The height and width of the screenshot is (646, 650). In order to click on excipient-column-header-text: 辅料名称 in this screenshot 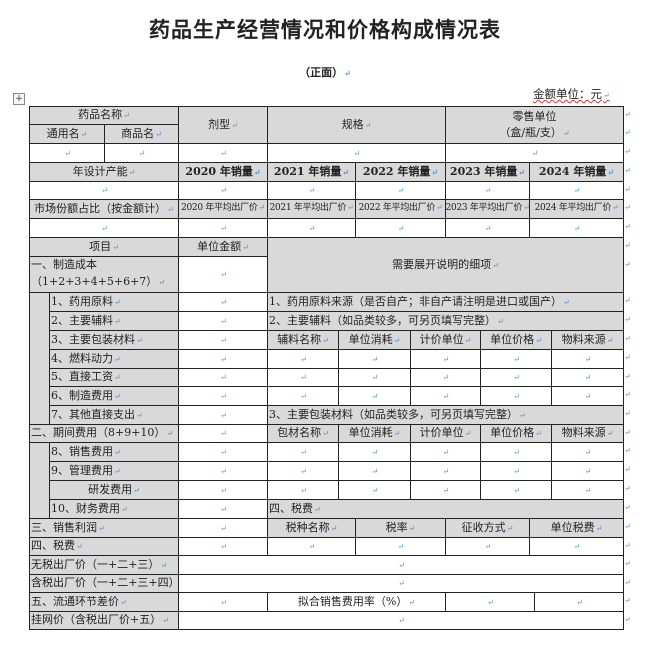, I will do `click(303, 340)`.